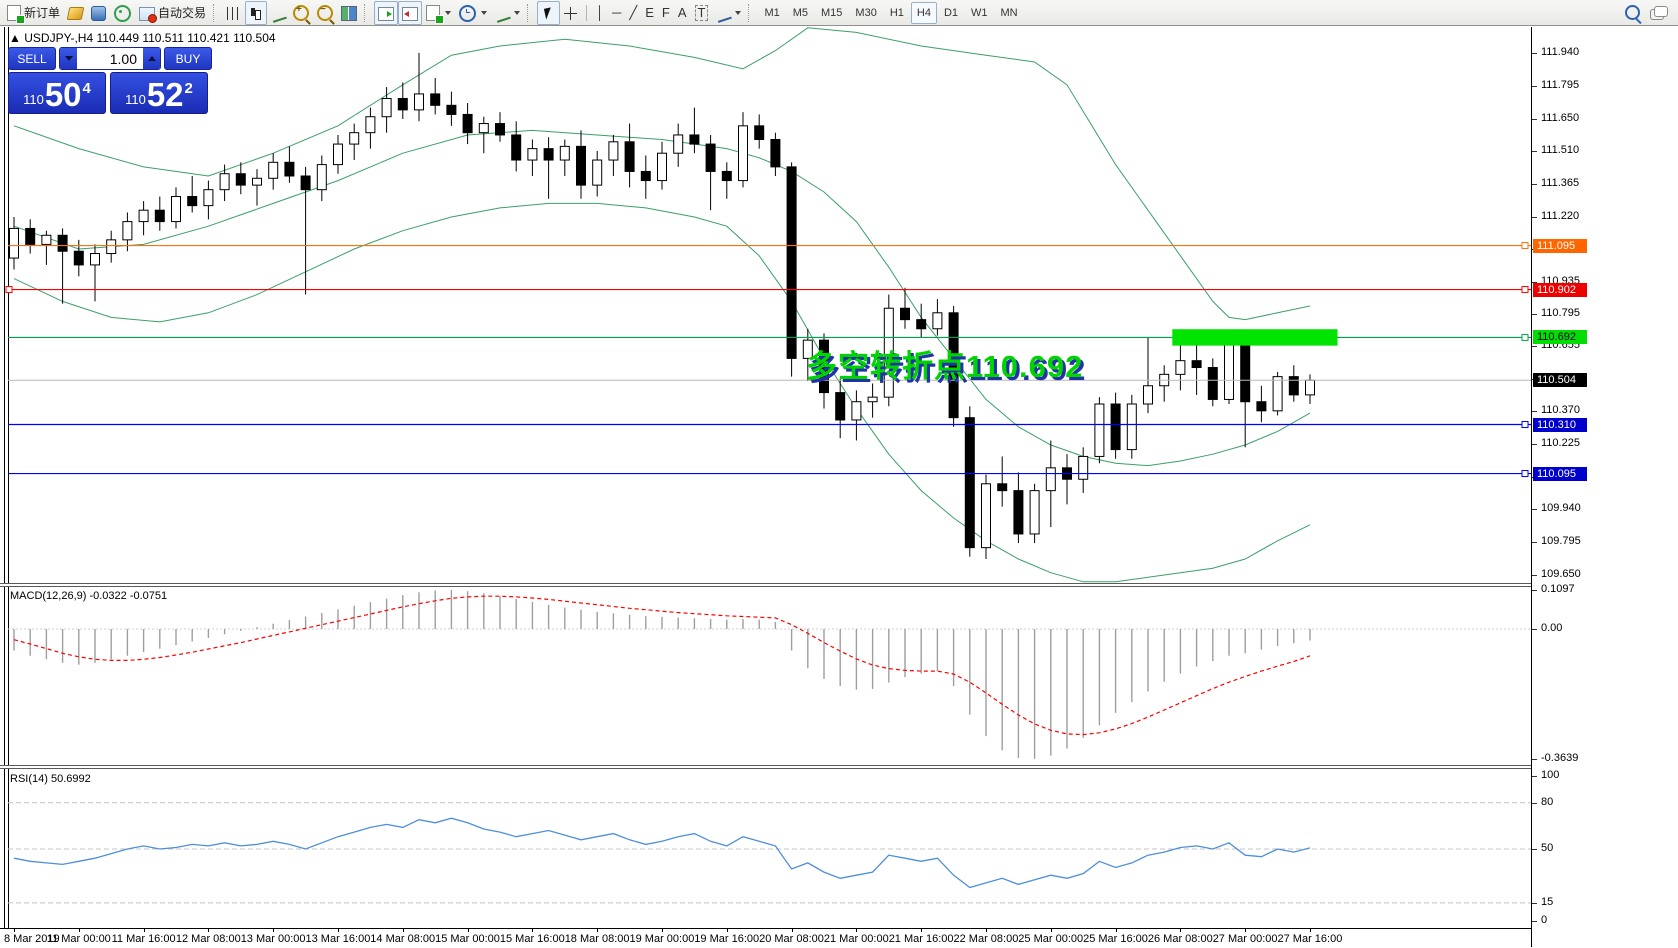  I want to click on line-chart-button, so click(278, 13).